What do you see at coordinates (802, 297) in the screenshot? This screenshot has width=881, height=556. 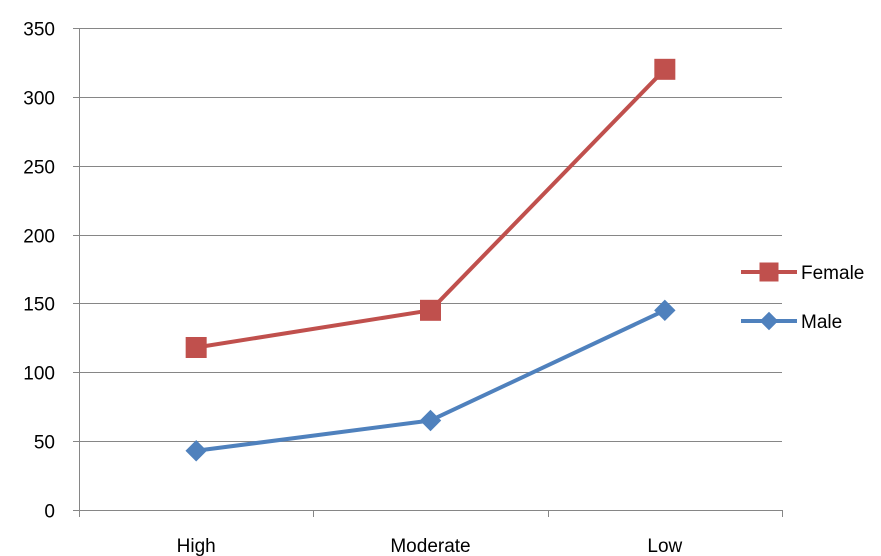 I see `legend: Female Male` at bounding box center [802, 297].